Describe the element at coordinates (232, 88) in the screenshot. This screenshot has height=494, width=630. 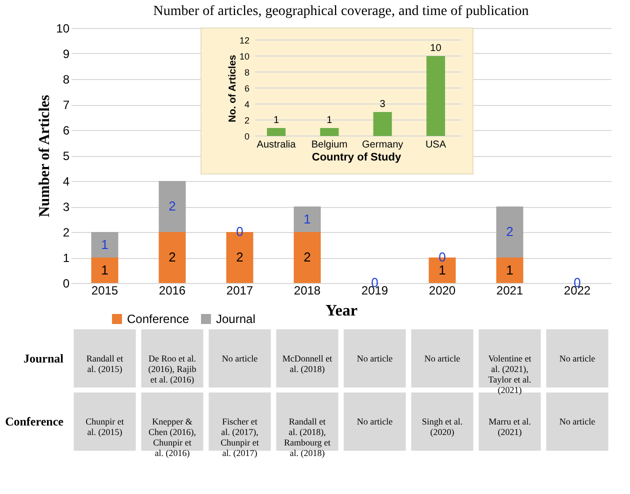
I see `y-axis-title: No. of Articles` at that location.